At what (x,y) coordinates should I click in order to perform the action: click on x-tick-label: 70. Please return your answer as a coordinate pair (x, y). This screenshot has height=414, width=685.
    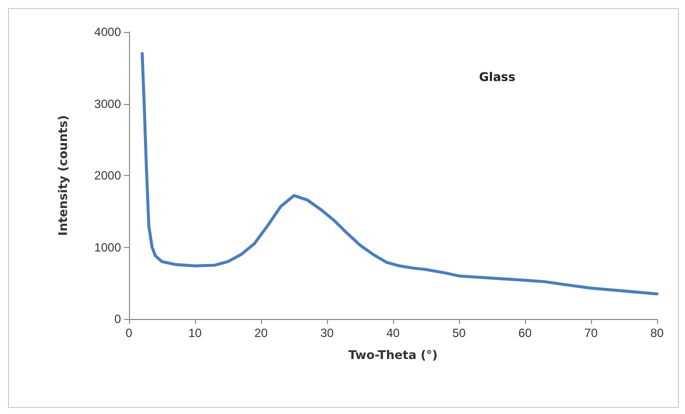
    Looking at the image, I should click on (591, 333).